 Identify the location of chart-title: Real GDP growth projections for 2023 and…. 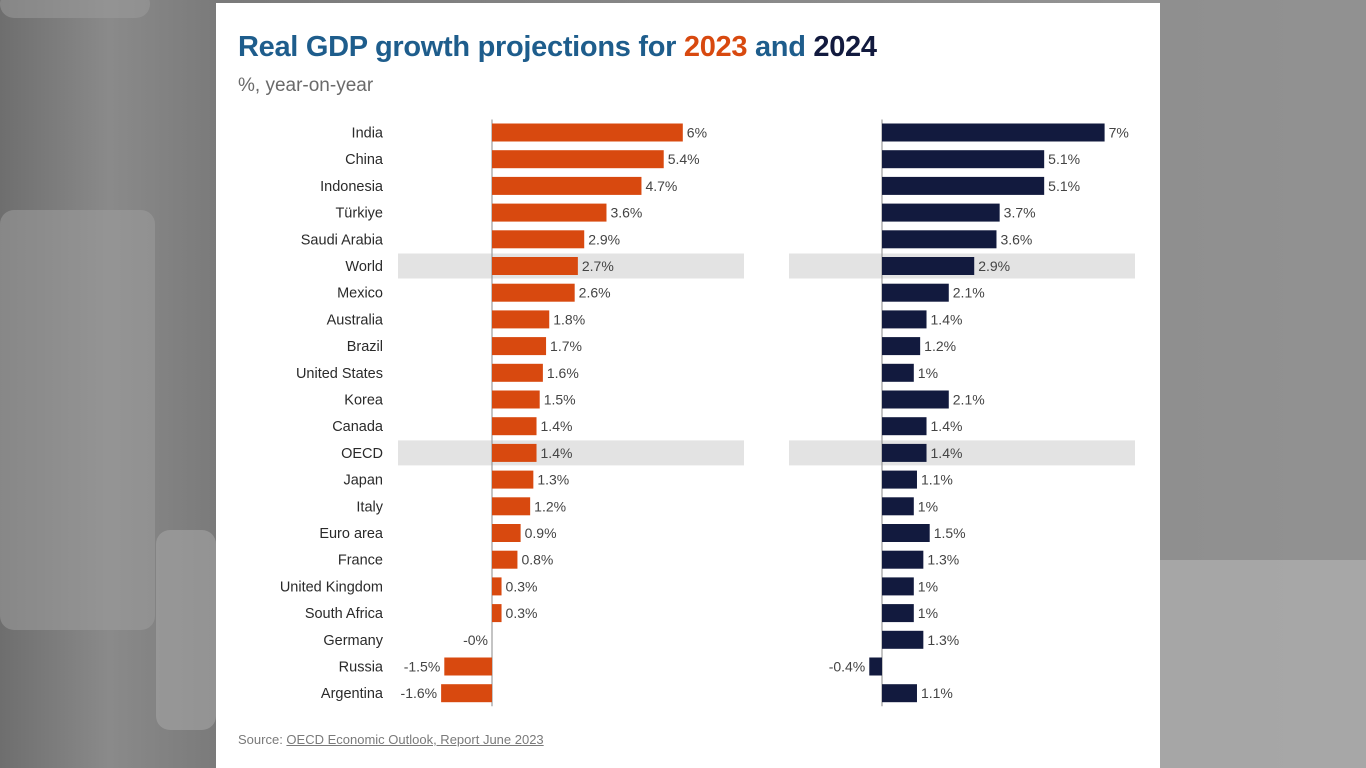
(557, 47).